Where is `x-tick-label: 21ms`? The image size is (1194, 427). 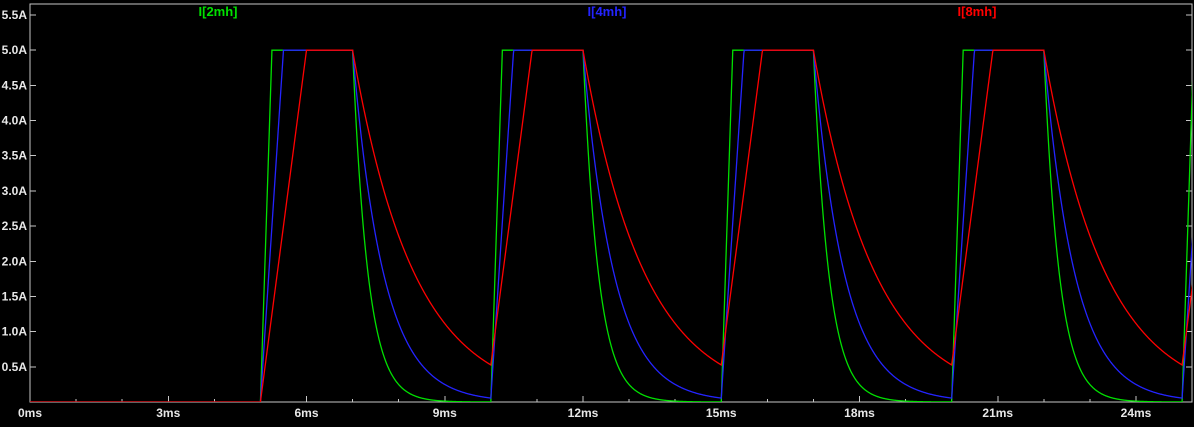 x-tick-label: 21ms is located at coordinates (997, 413).